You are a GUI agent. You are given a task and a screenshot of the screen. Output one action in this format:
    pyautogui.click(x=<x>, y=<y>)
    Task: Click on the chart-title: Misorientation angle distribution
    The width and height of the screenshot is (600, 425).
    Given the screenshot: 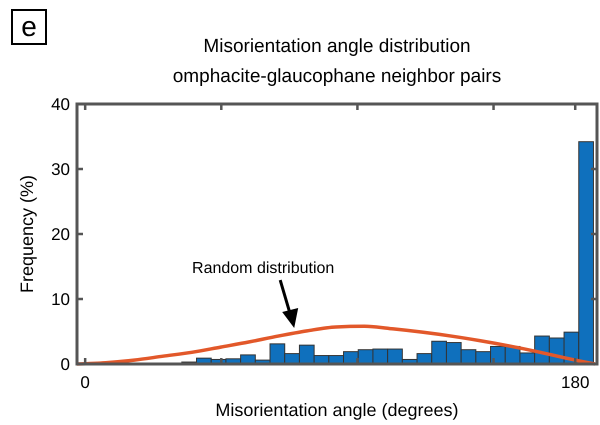 What is the action you would take?
    pyautogui.click(x=337, y=46)
    